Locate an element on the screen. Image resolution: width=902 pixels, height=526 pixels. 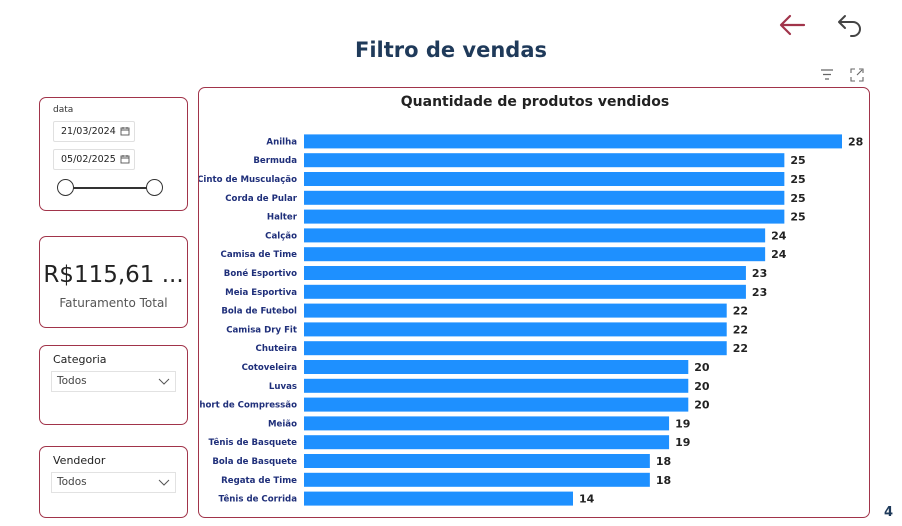
range-start-handle is located at coordinates (65, 187).